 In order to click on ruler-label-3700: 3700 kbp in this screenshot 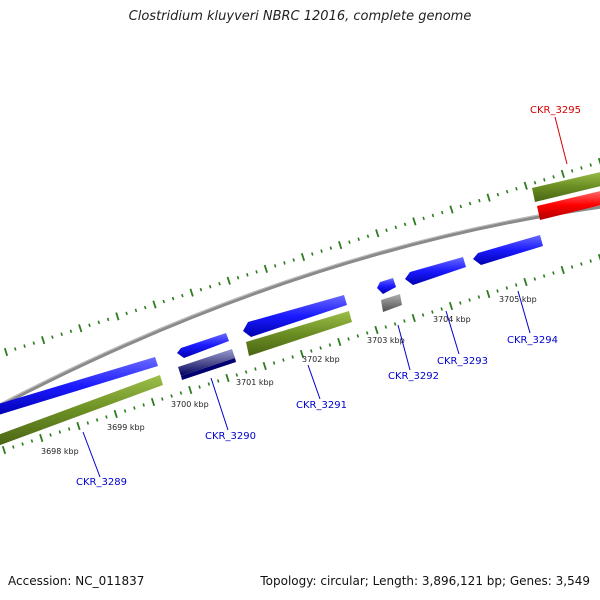, I will do `click(190, 404)`.